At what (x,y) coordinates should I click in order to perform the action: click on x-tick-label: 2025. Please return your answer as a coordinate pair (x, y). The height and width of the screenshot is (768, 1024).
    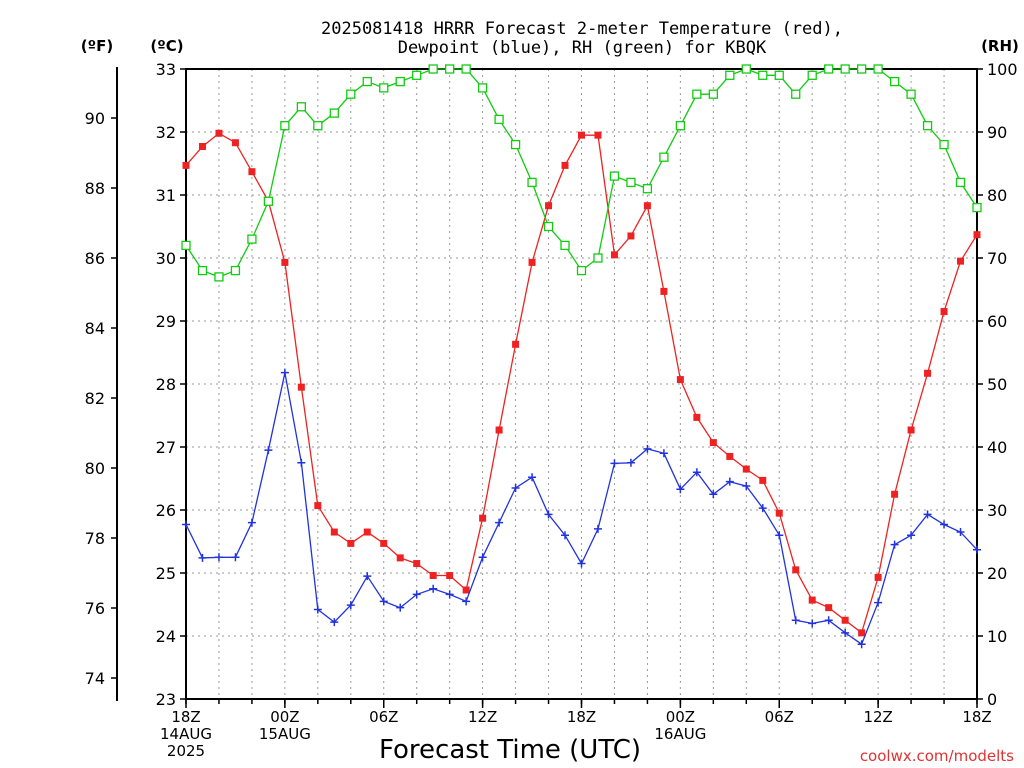
    Looking at the image, I should click on (186, 751).